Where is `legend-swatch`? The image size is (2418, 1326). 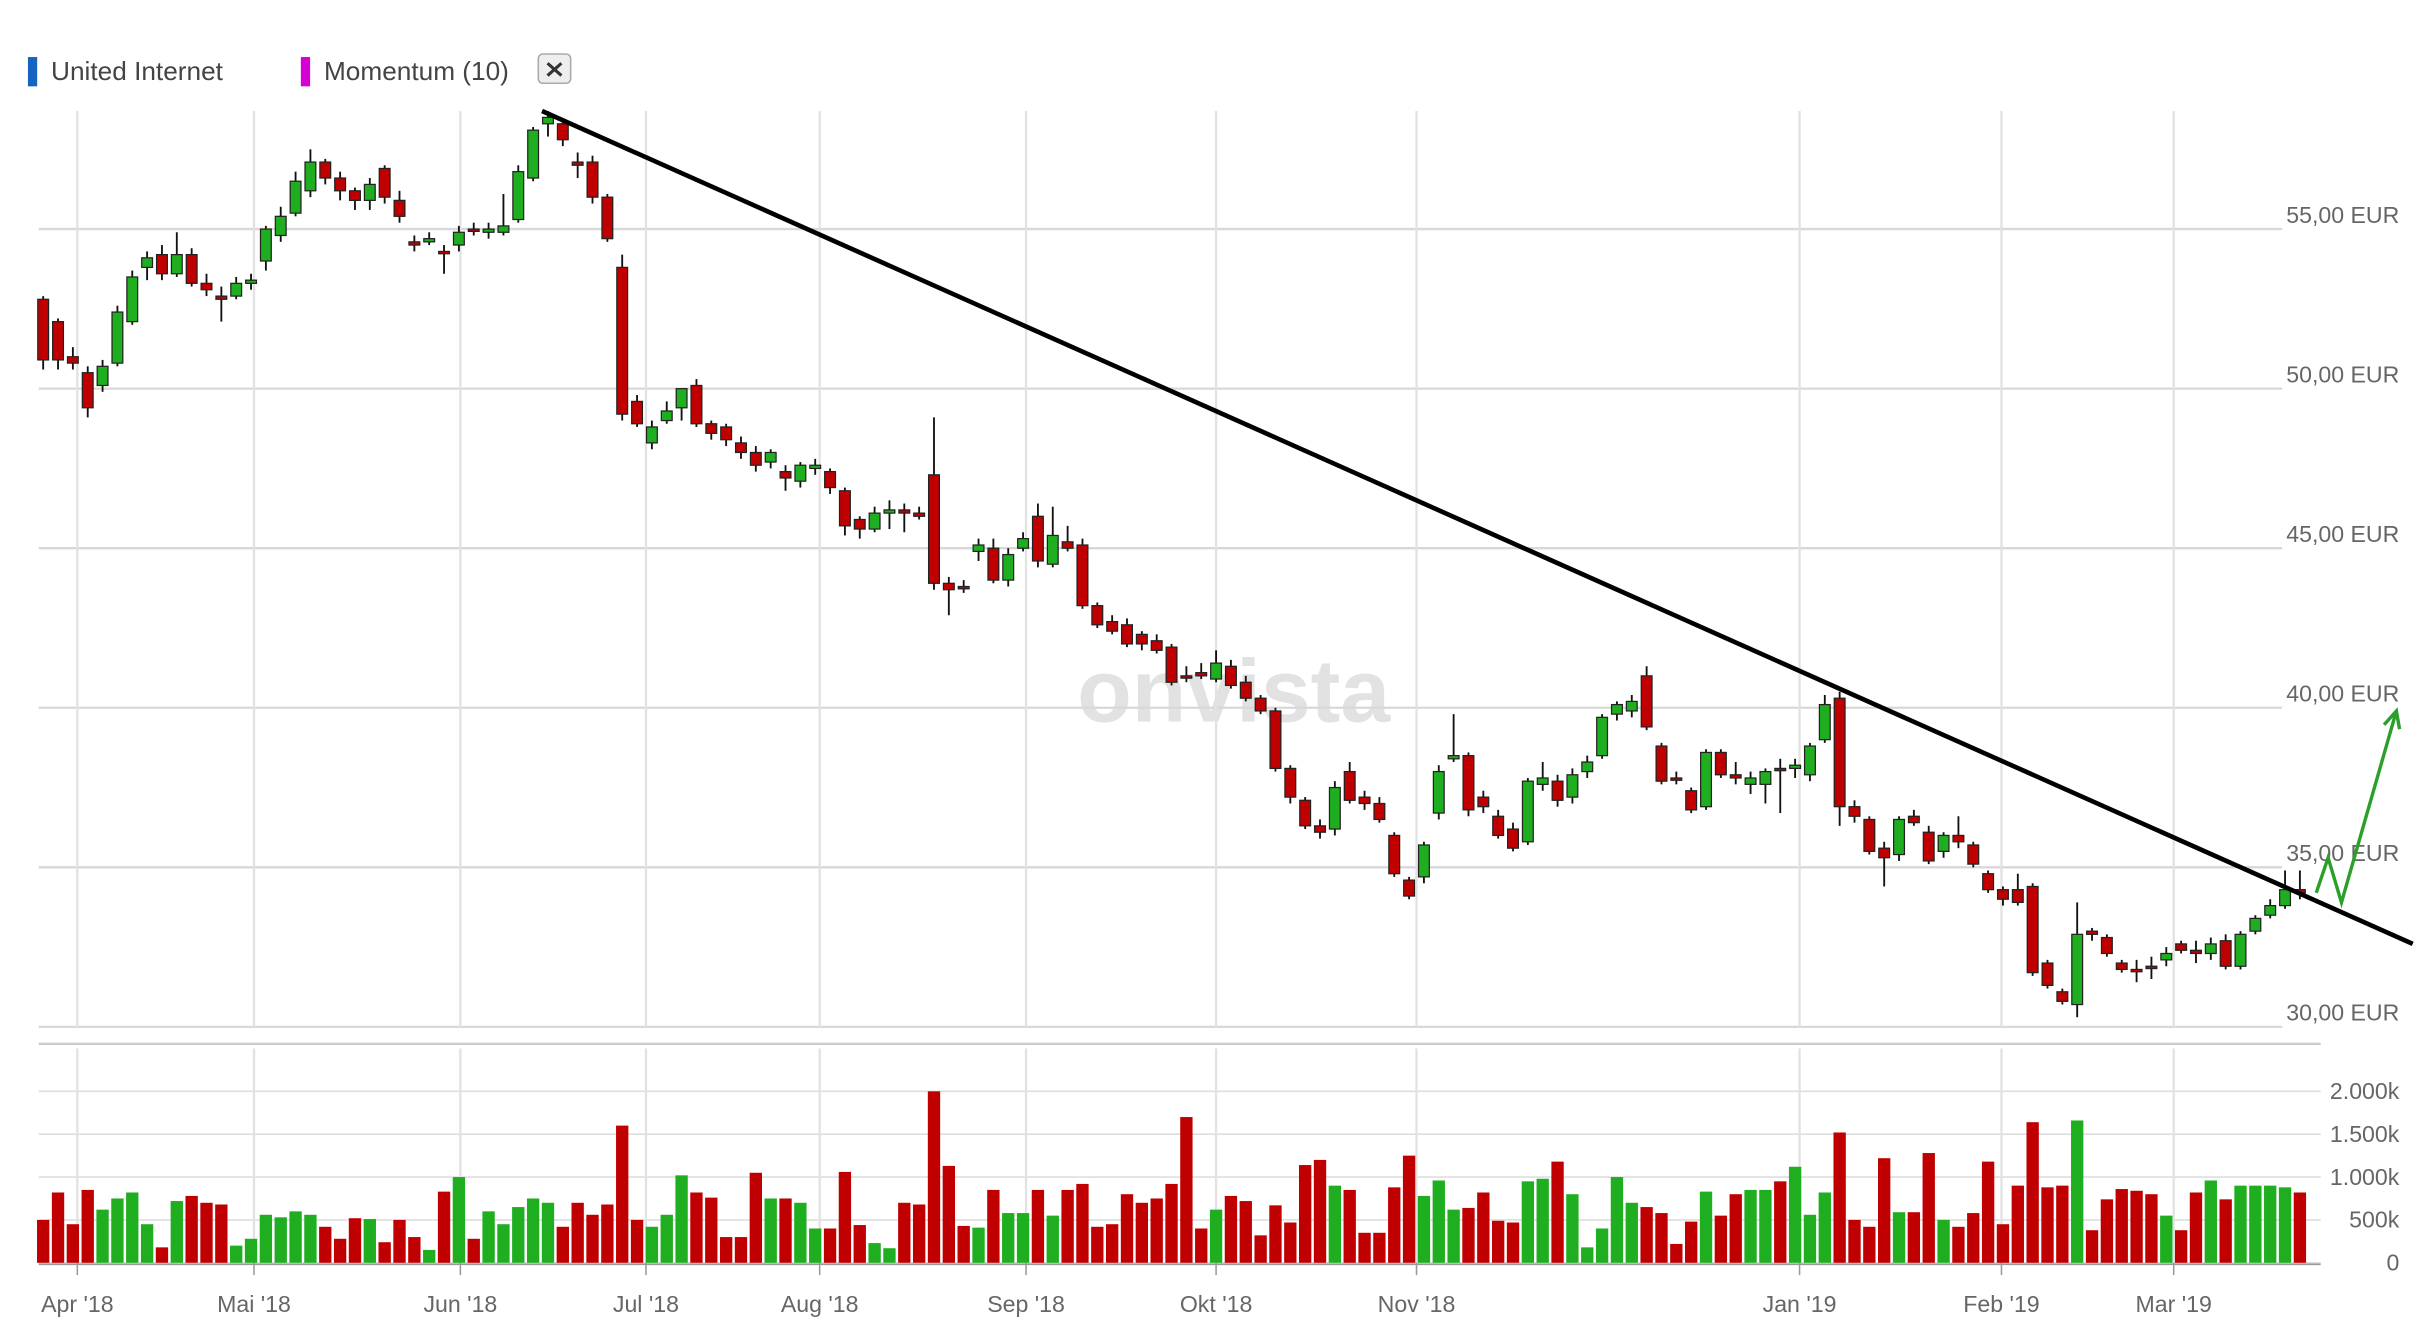 legend-swatch is located at coordinates (32, 72).